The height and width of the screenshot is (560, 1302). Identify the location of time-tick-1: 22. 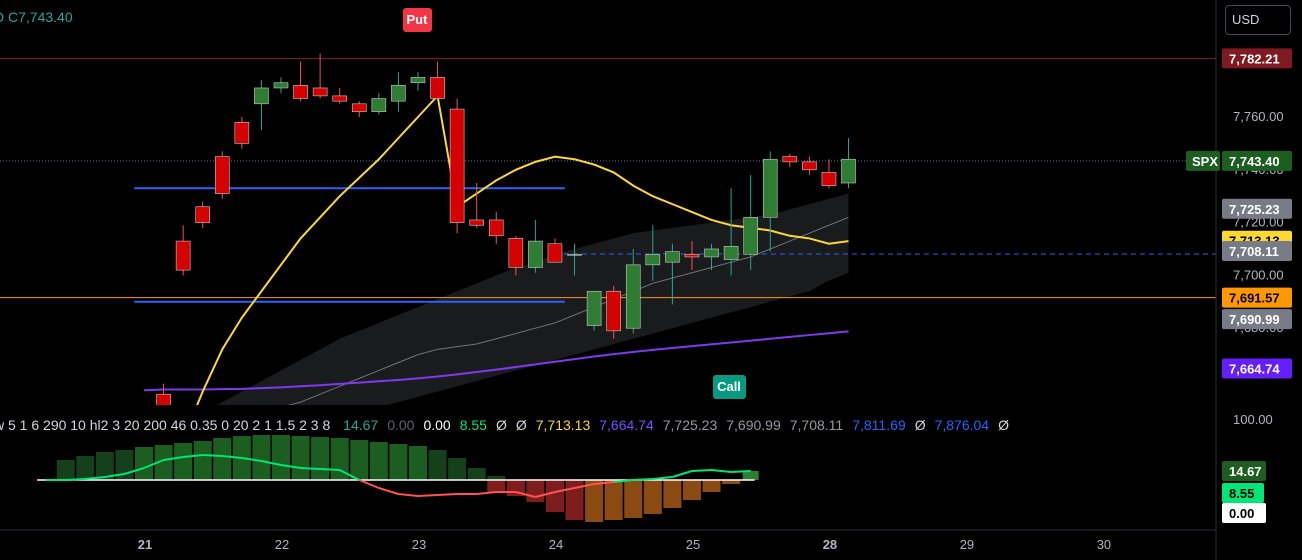
(282, 544).